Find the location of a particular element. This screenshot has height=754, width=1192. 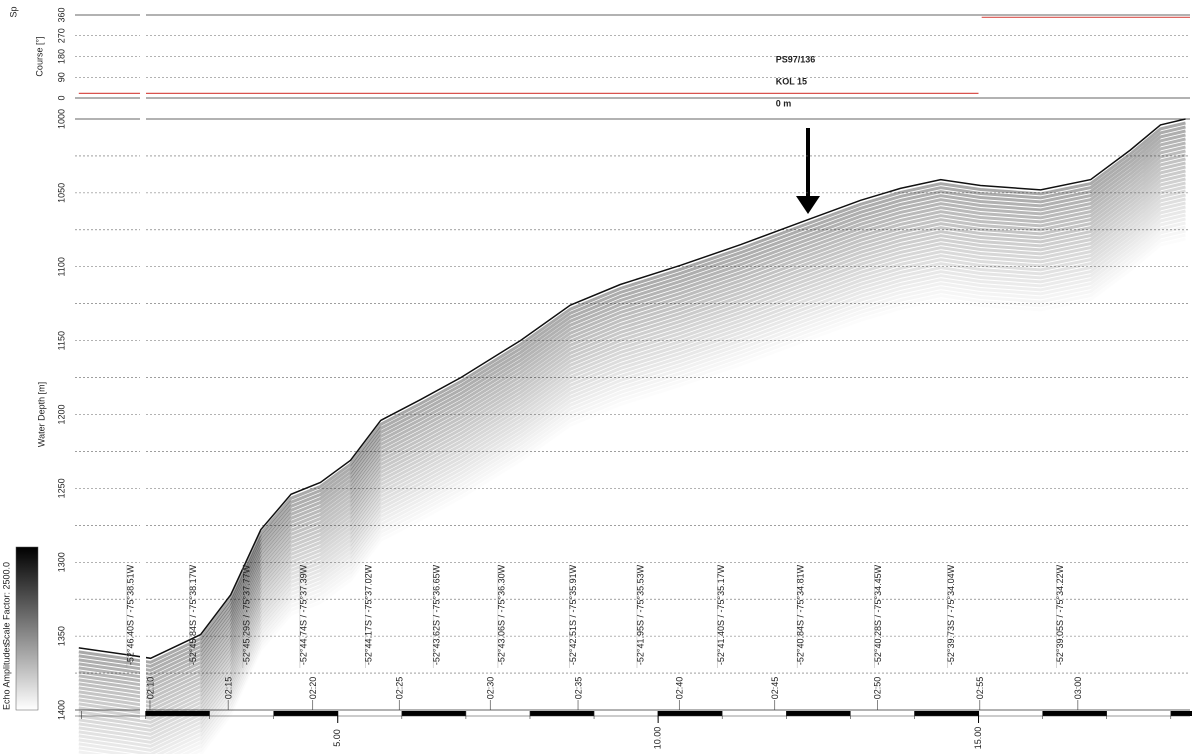

y-tick-label: 1000 is located at coordinates (61, 119).